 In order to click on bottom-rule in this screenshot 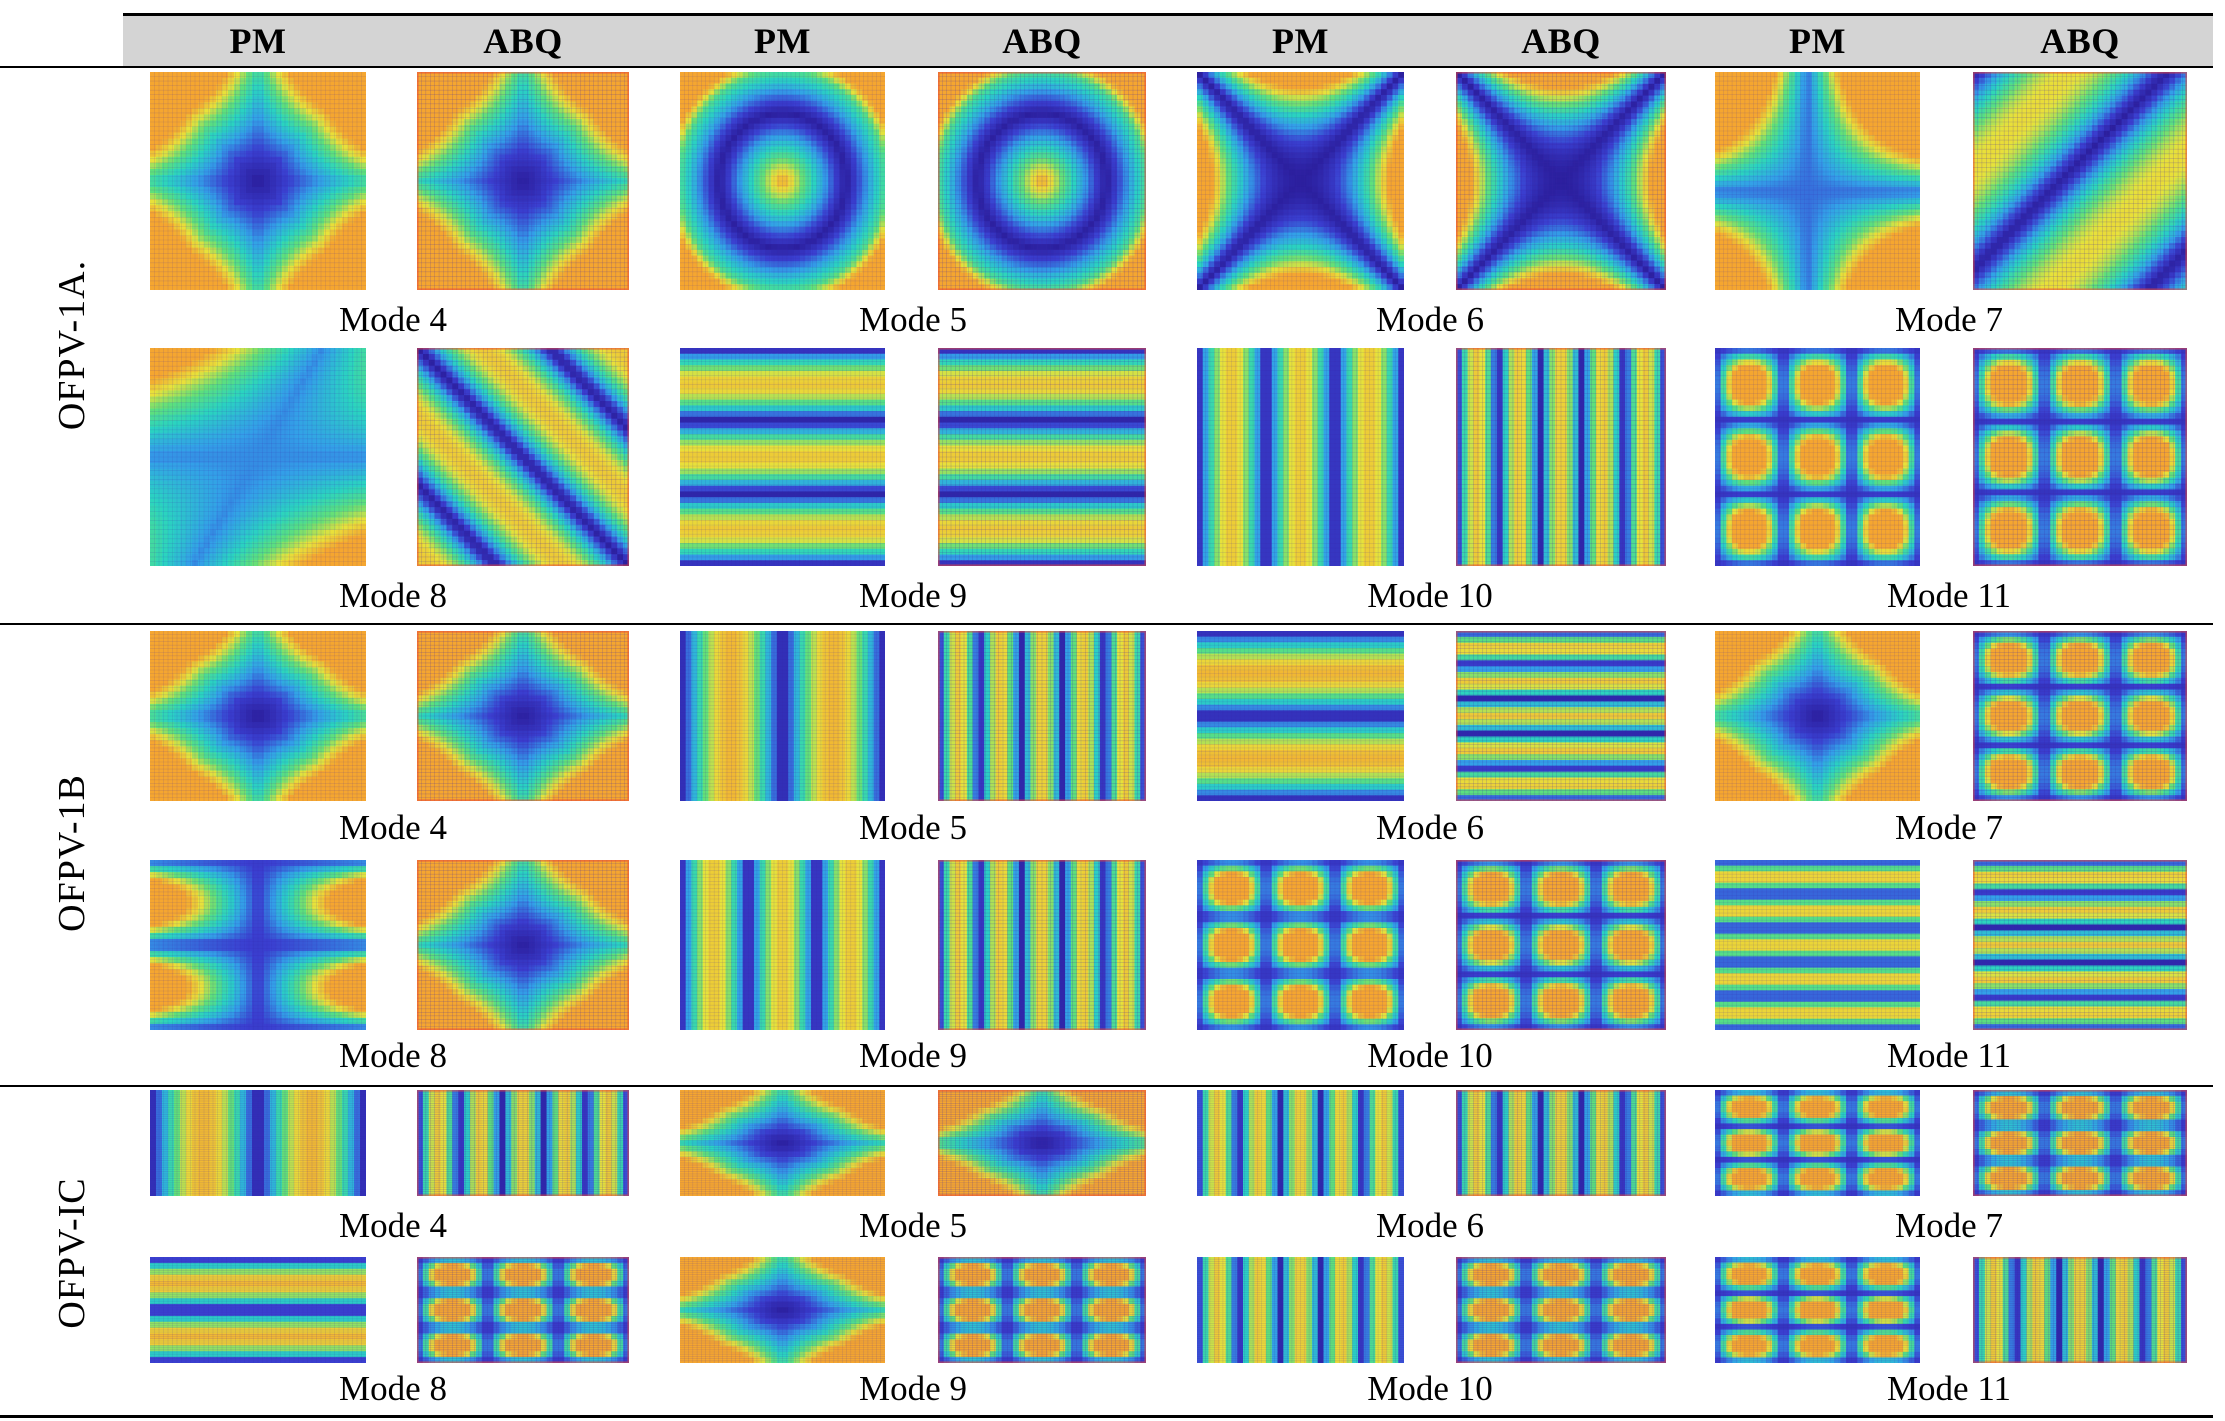, I will do `click(1106, 1416)`.